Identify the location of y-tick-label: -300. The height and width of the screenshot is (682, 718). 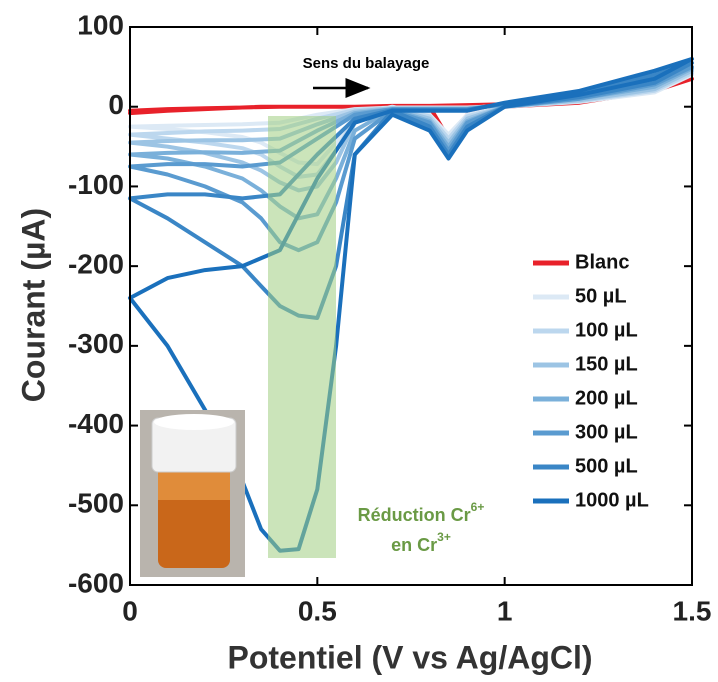
(96, 343).